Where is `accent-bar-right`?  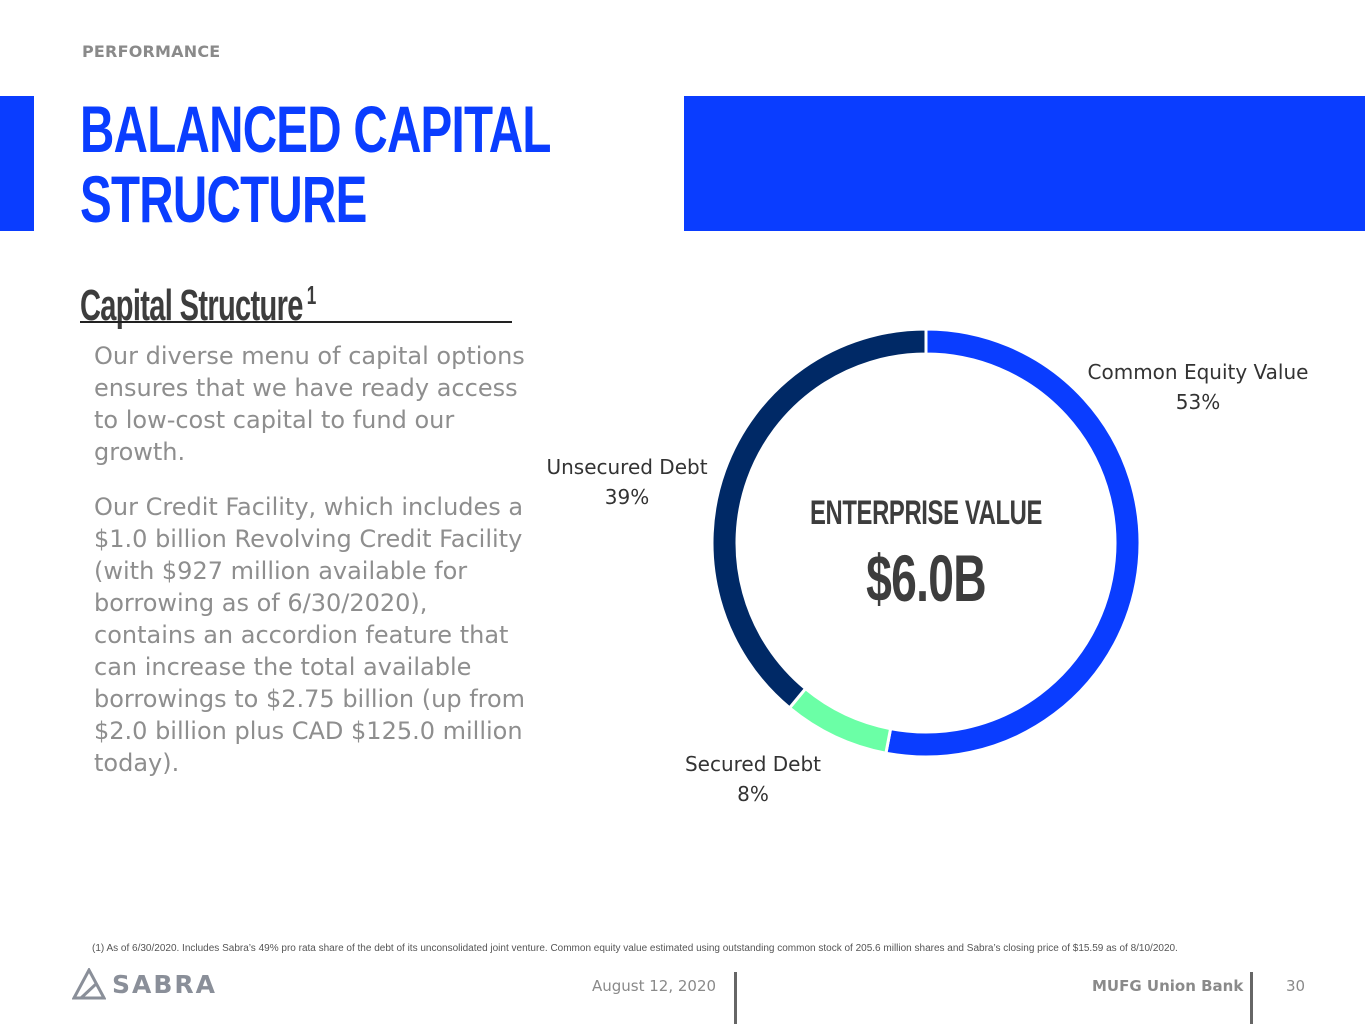
accent-bar-right is located at coordinates (1024, 163).